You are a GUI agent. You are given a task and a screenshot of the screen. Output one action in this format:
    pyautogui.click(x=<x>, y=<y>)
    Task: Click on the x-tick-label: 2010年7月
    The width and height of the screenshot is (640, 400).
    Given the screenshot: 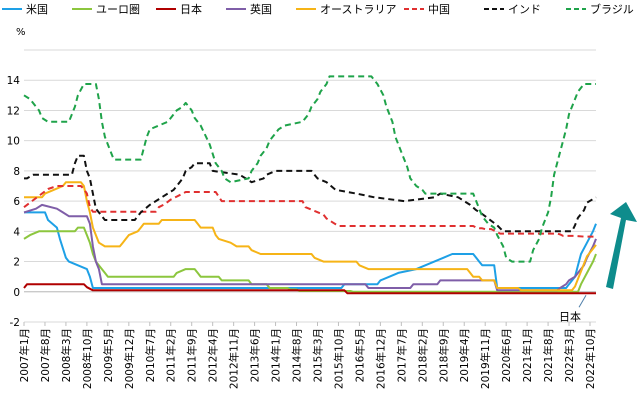 What is the action you would take?
    pyautogui.click(x=150, y=355)
    